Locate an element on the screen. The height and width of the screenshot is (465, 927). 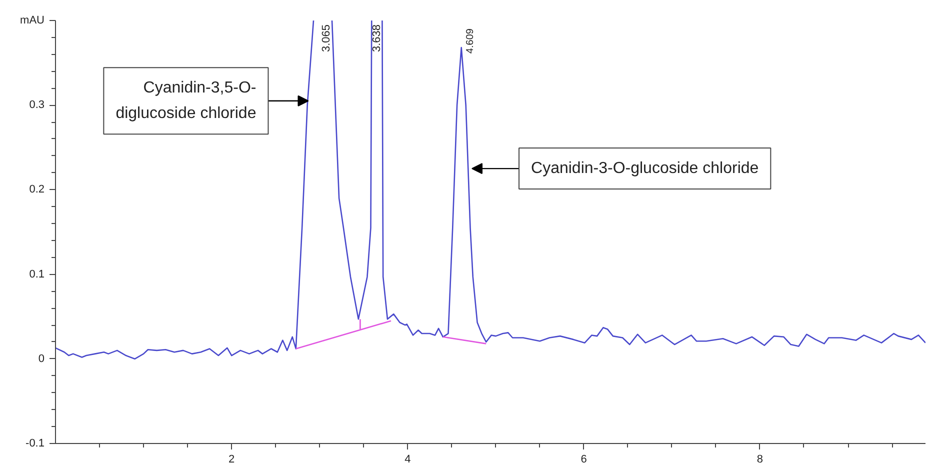
annotation: Cyanidin-3,5-O-diglucoside chloride is located at coordinates (186, 101).